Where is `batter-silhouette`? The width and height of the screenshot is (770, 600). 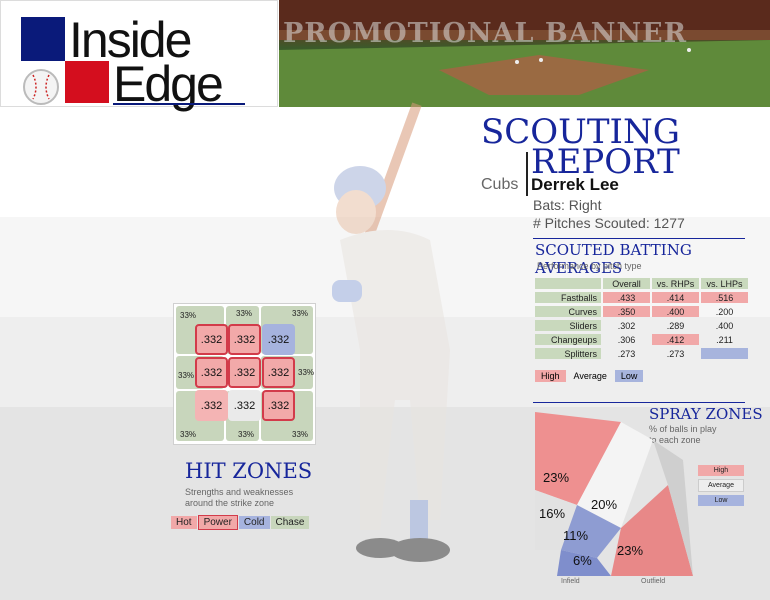 batter-silhouette is located at coordinates (391, 332).